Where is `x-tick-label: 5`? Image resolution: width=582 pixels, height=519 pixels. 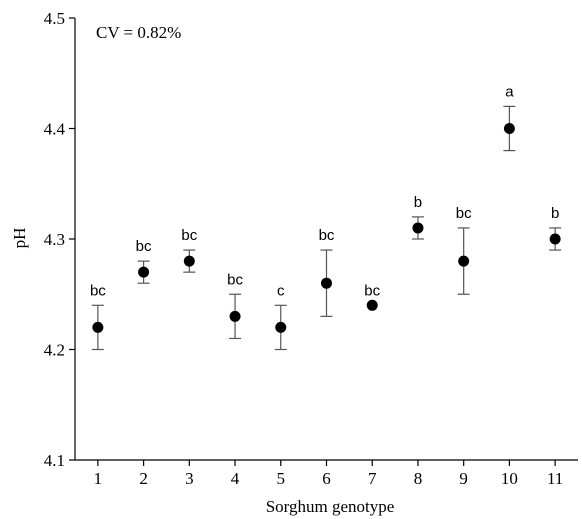 x-tick-label: 5 is located at coordinates (281, 478).